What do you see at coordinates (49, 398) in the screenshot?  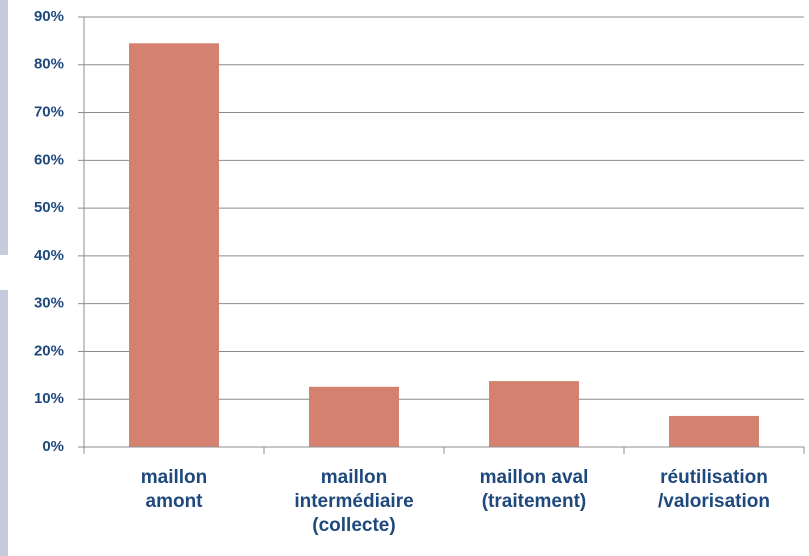 I see `y-tick-label: 10%` at bounding box center [49, 398].